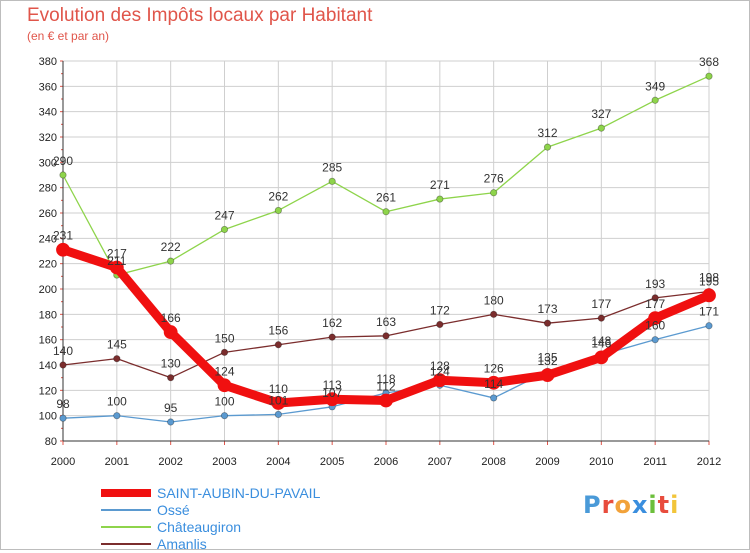 The image size is (750, 553). I want to click on x-tick-label: 2000, so click(63, 462).